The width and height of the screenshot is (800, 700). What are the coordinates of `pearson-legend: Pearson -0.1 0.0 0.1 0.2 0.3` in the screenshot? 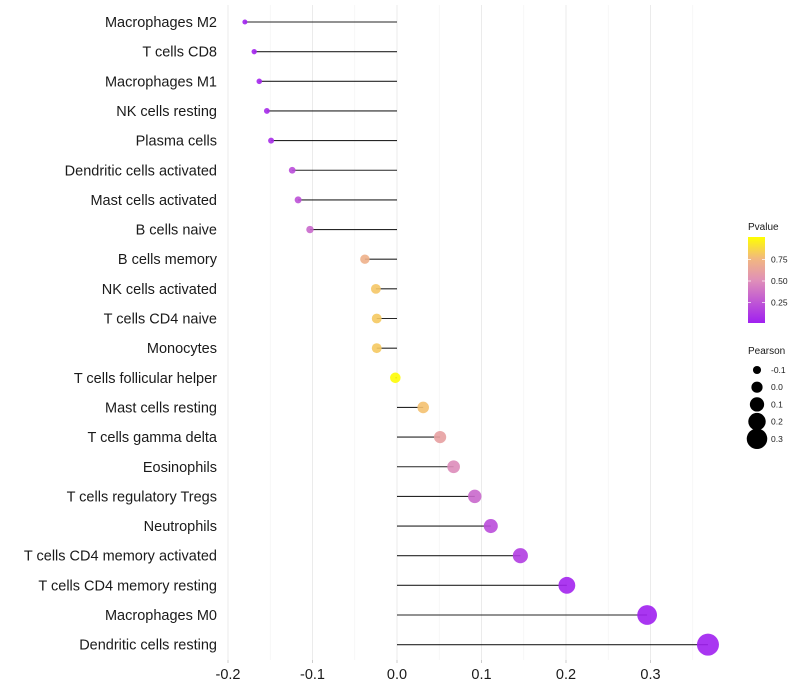 It's located at (766, 398).